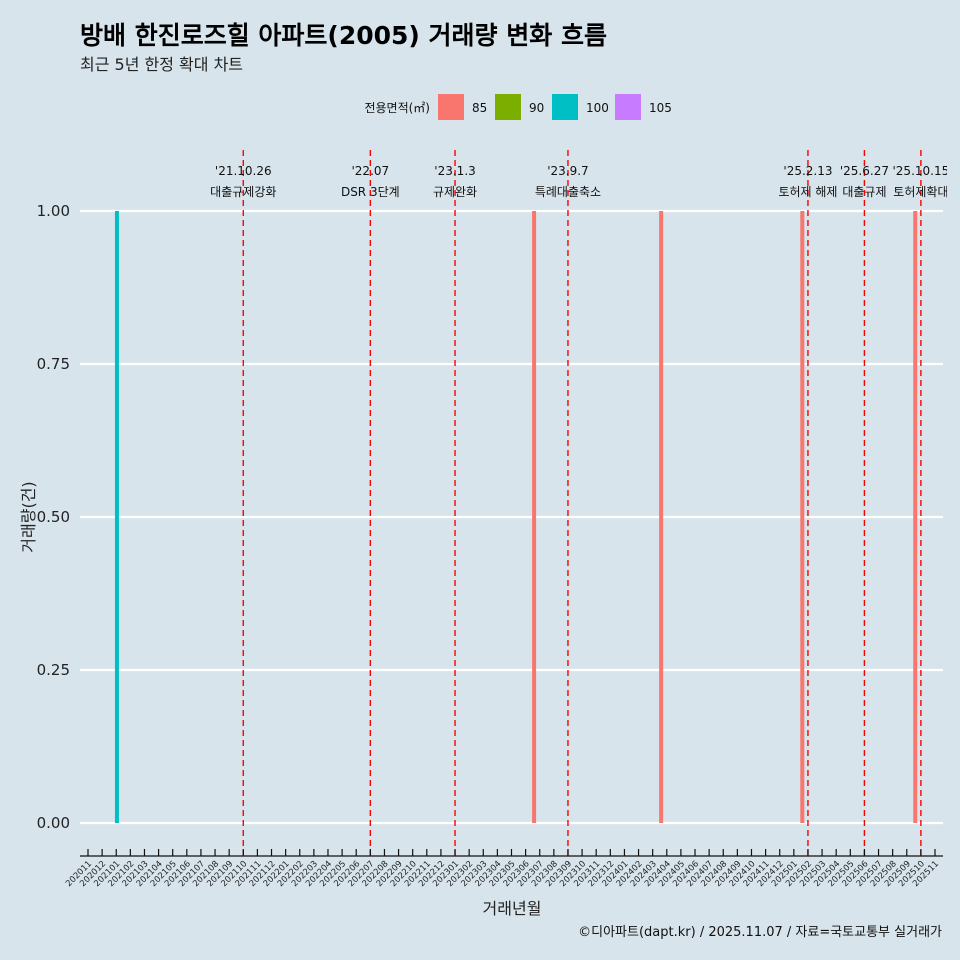 The height and width of the screenshot is (960, 960). I want to click on event-label: DSR 3단계, so click(370, 192).